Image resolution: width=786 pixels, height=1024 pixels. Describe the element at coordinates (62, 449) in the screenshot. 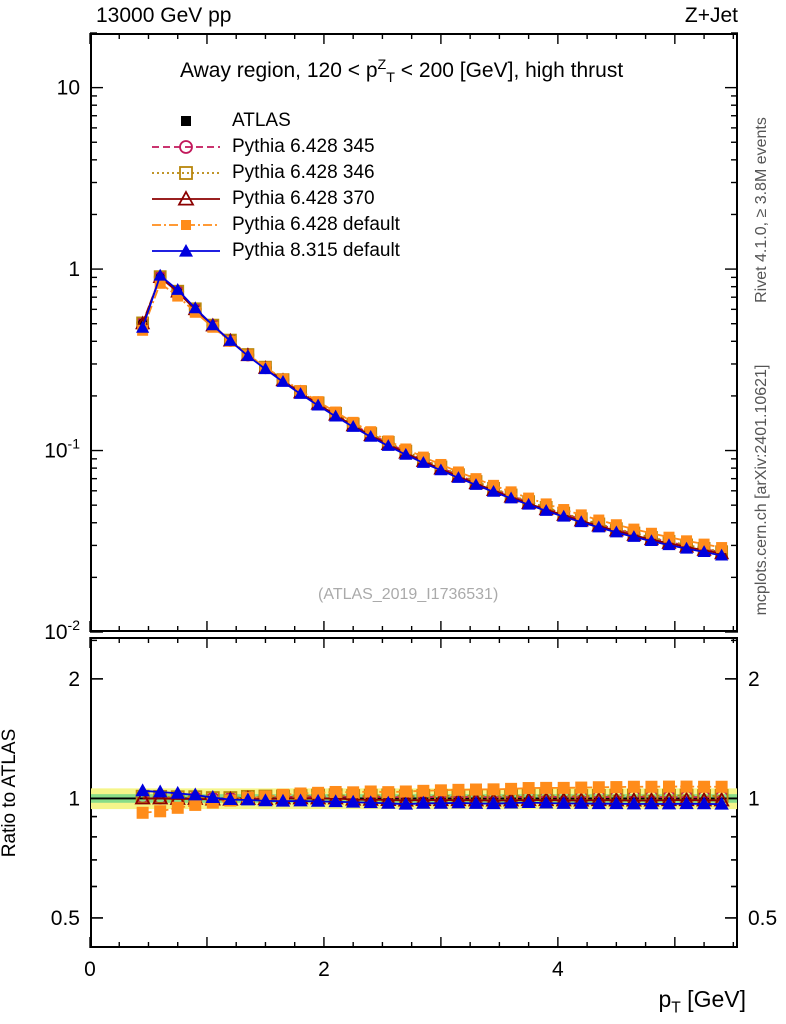

I see `y-tick-label-main: 10-1` at that location.